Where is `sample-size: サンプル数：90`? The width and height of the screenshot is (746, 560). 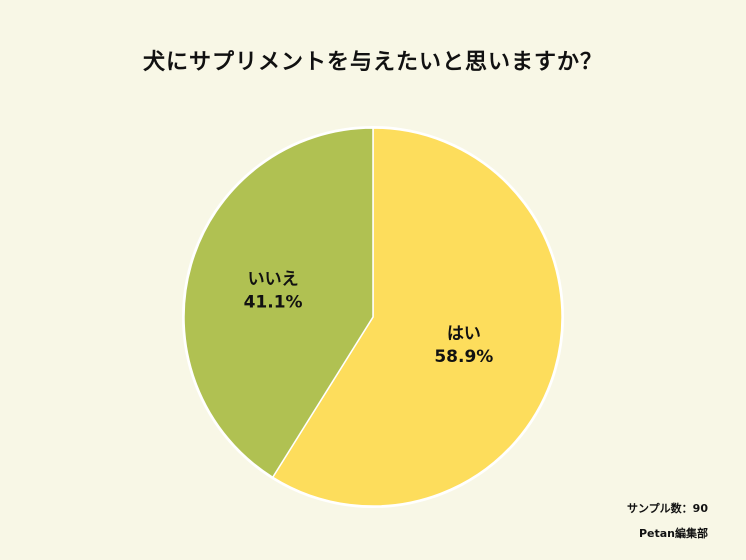
sample-size: サンプル数：90 is located at coordinates (667, 508).